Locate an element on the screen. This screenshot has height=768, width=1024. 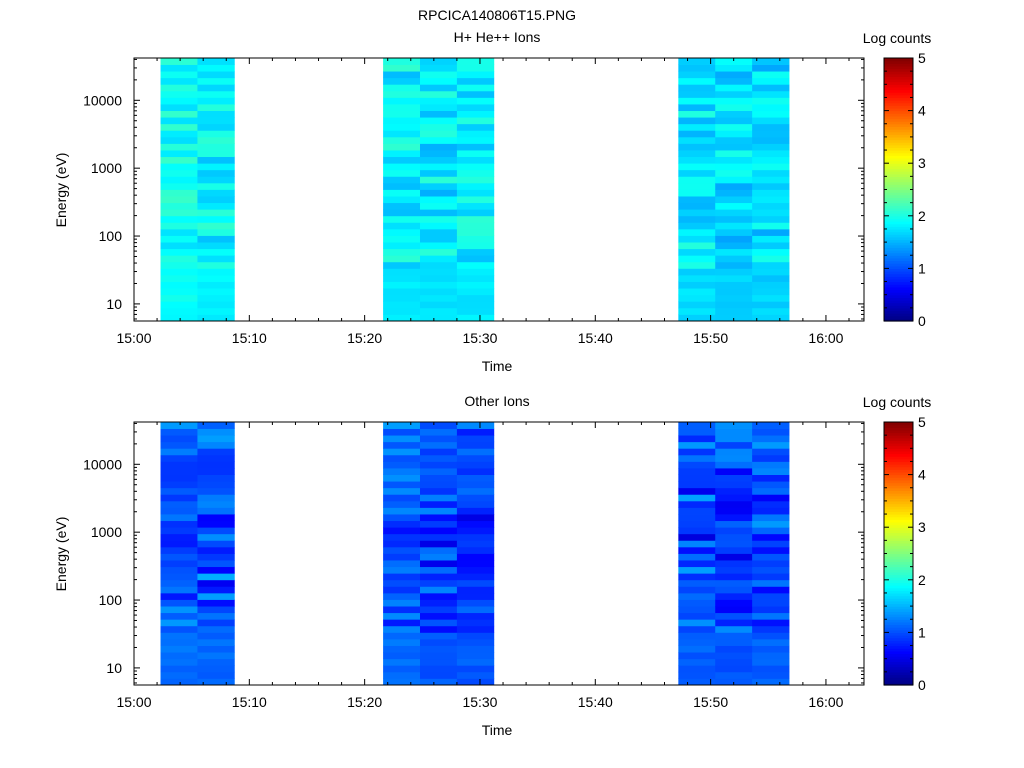
colorbar-tick-label: 5 is located at coordinates (922, 58).